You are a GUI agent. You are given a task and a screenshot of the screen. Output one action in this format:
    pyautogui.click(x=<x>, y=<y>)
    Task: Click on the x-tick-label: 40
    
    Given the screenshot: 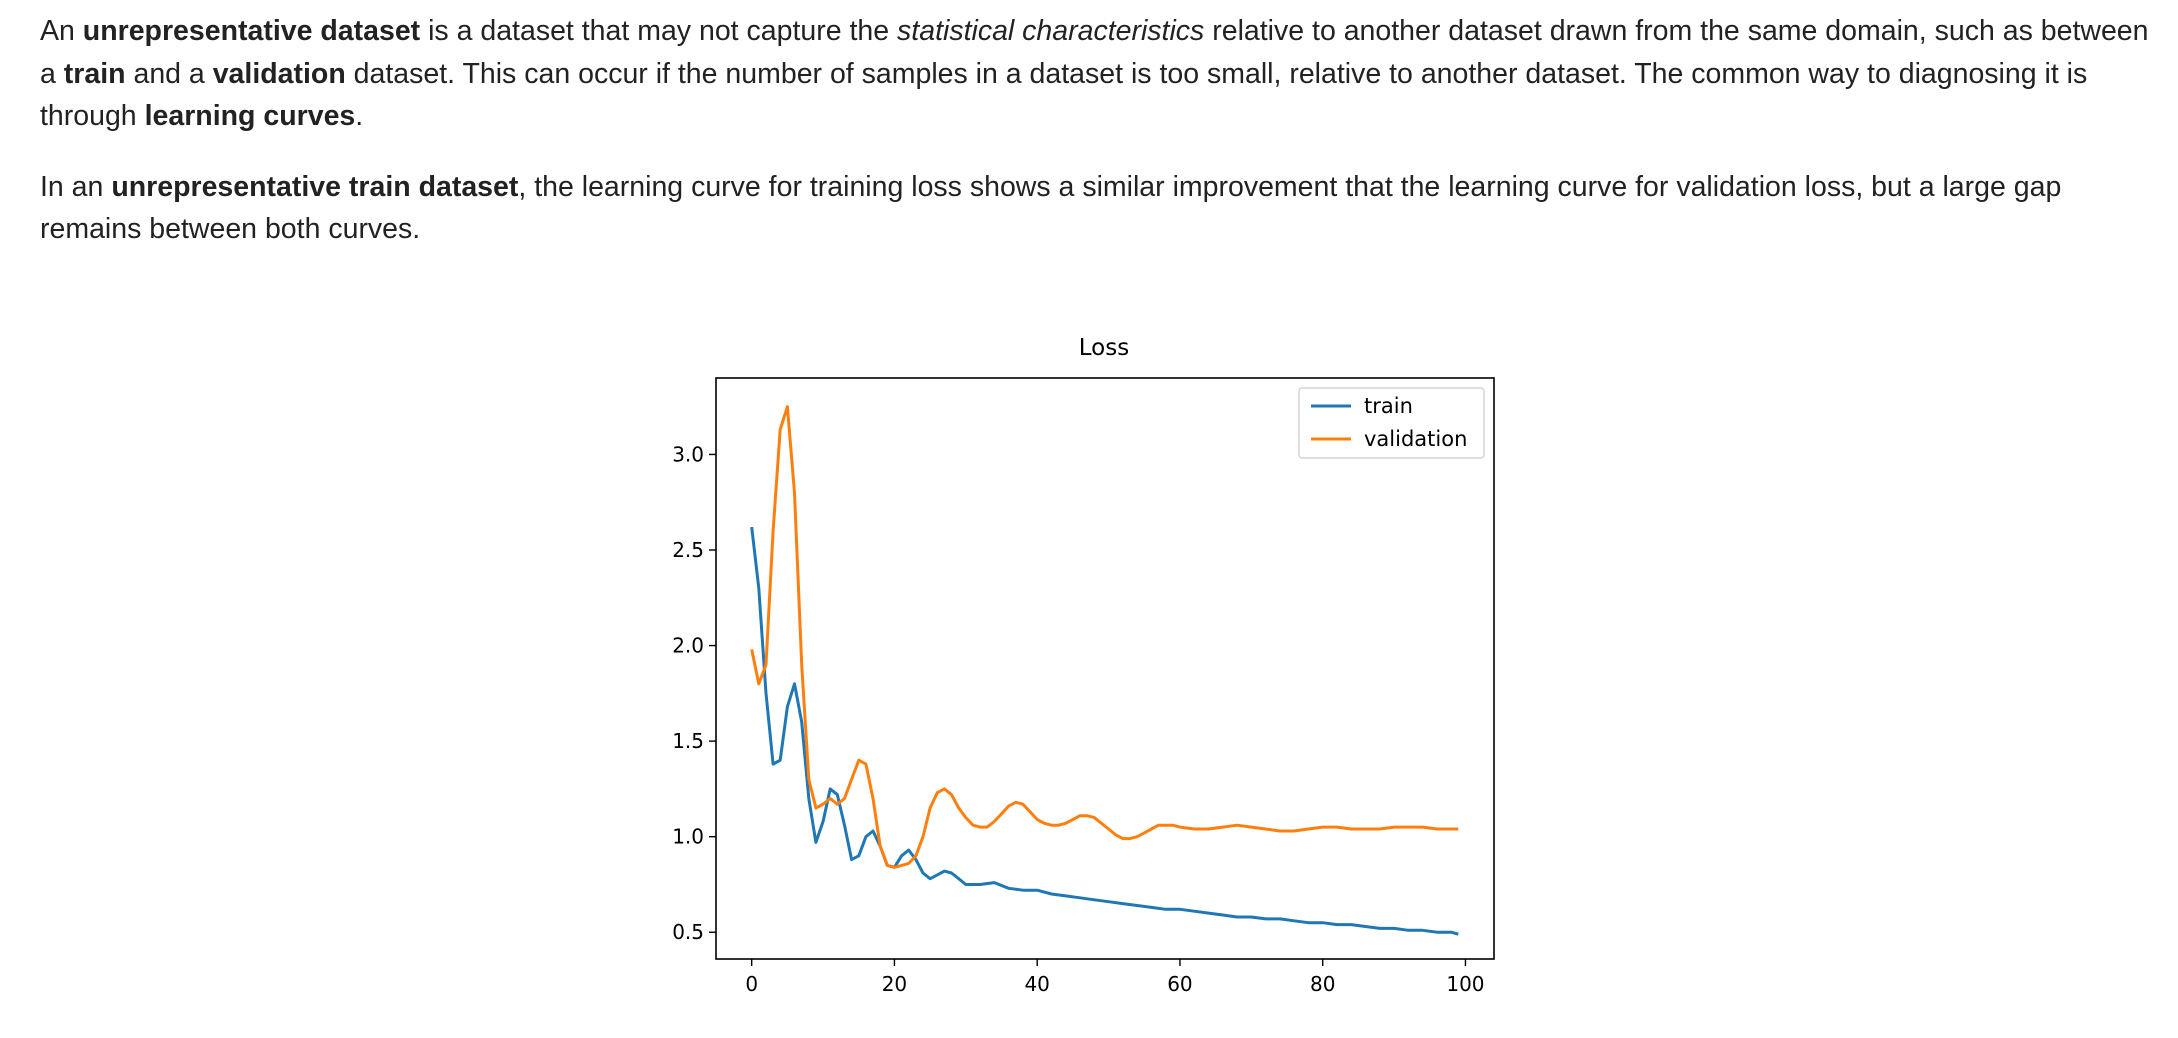 What is the action you would take?
    pyautogui.click(x=1036, y=984)
    